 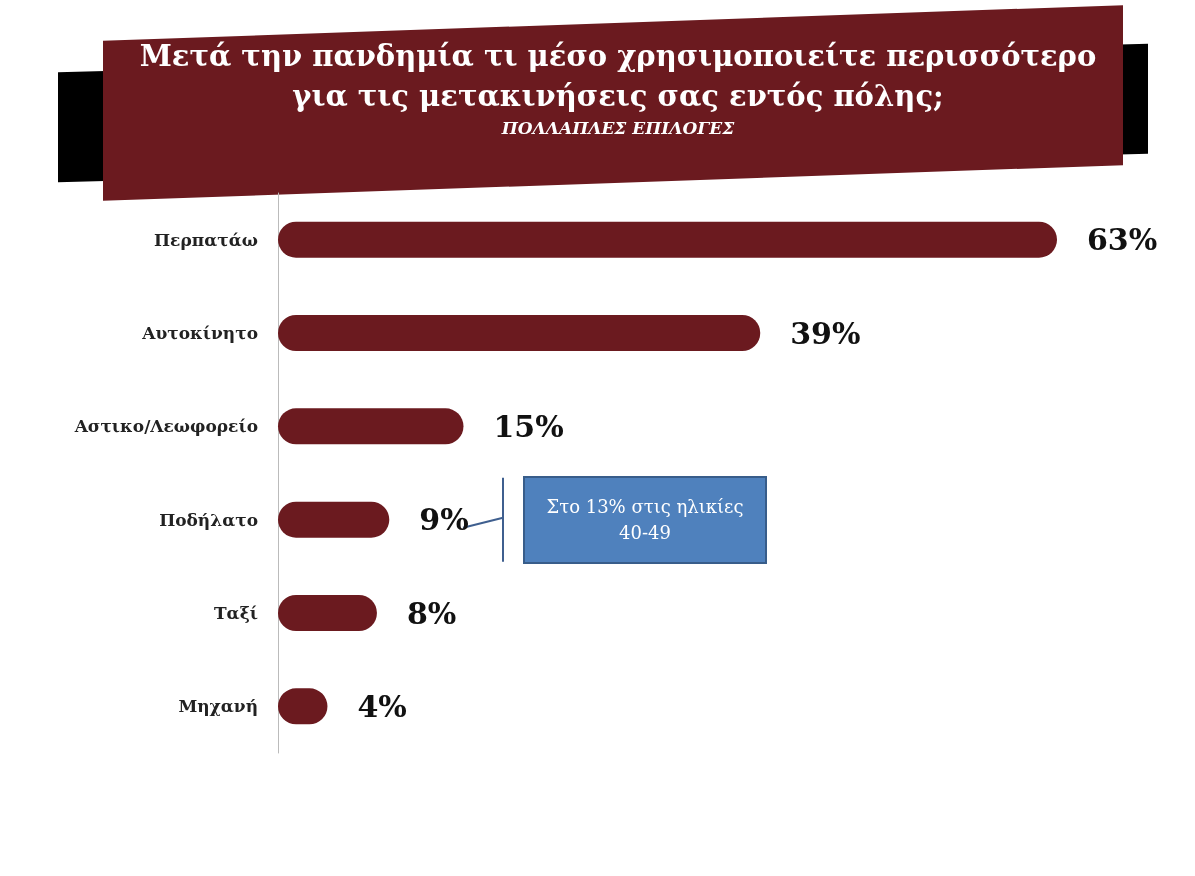 What do you see at coordinates (208, 519) in the screenshot?
I see `y-tick-label: Ποδήλατο` at bounding box center [208, 519].